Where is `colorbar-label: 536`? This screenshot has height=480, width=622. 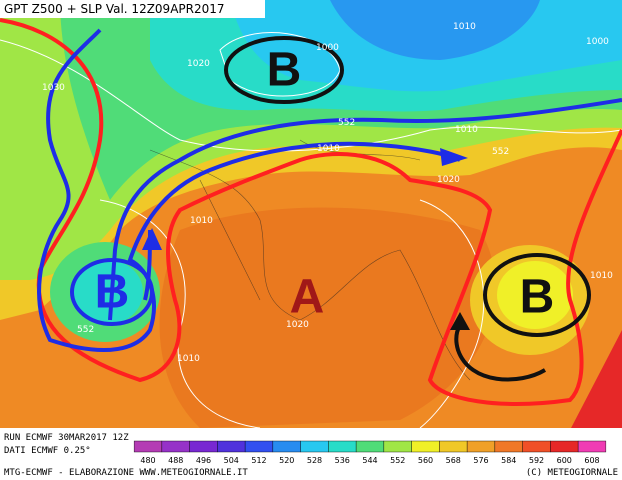
colorbar-label: 536 is located at coordinates (342, 460).